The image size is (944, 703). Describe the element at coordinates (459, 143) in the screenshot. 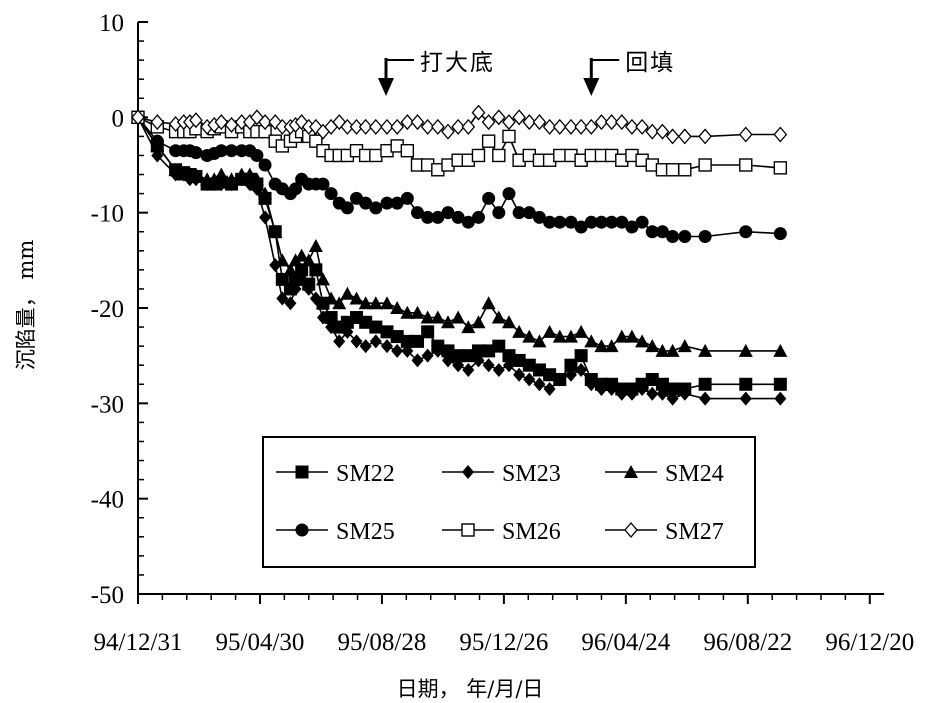

I see `series-sm26` at that location.